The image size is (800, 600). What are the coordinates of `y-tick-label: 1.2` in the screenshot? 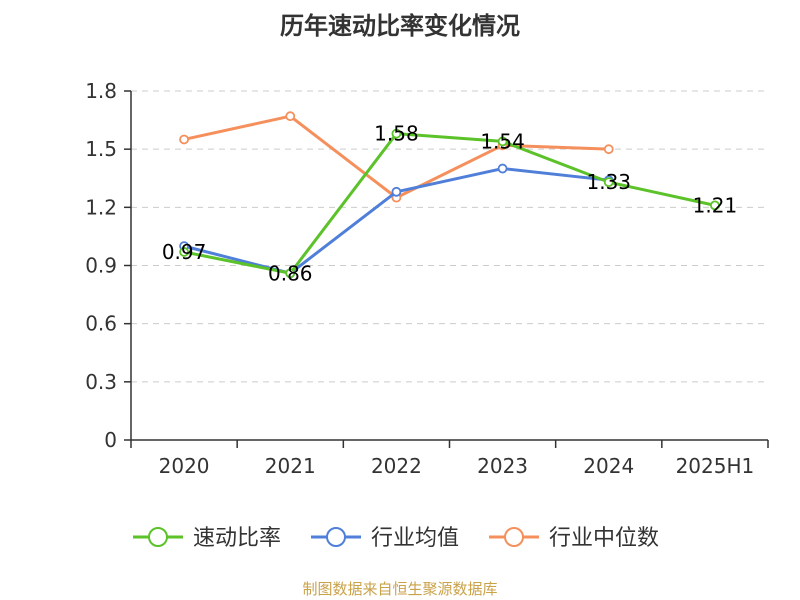 It's located at (101, 207).